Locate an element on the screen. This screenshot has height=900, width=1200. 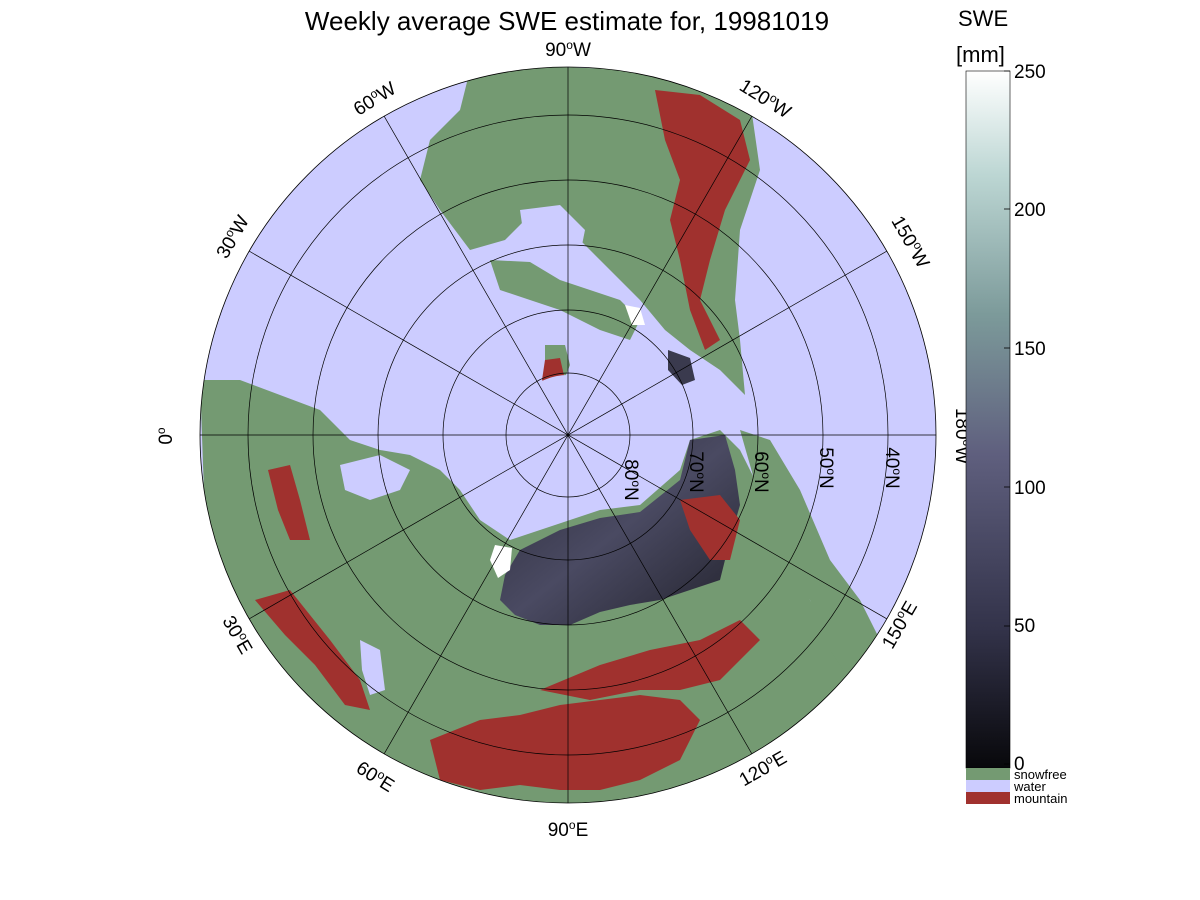
colorbar-ticks is located at coordinates (1007, 417).